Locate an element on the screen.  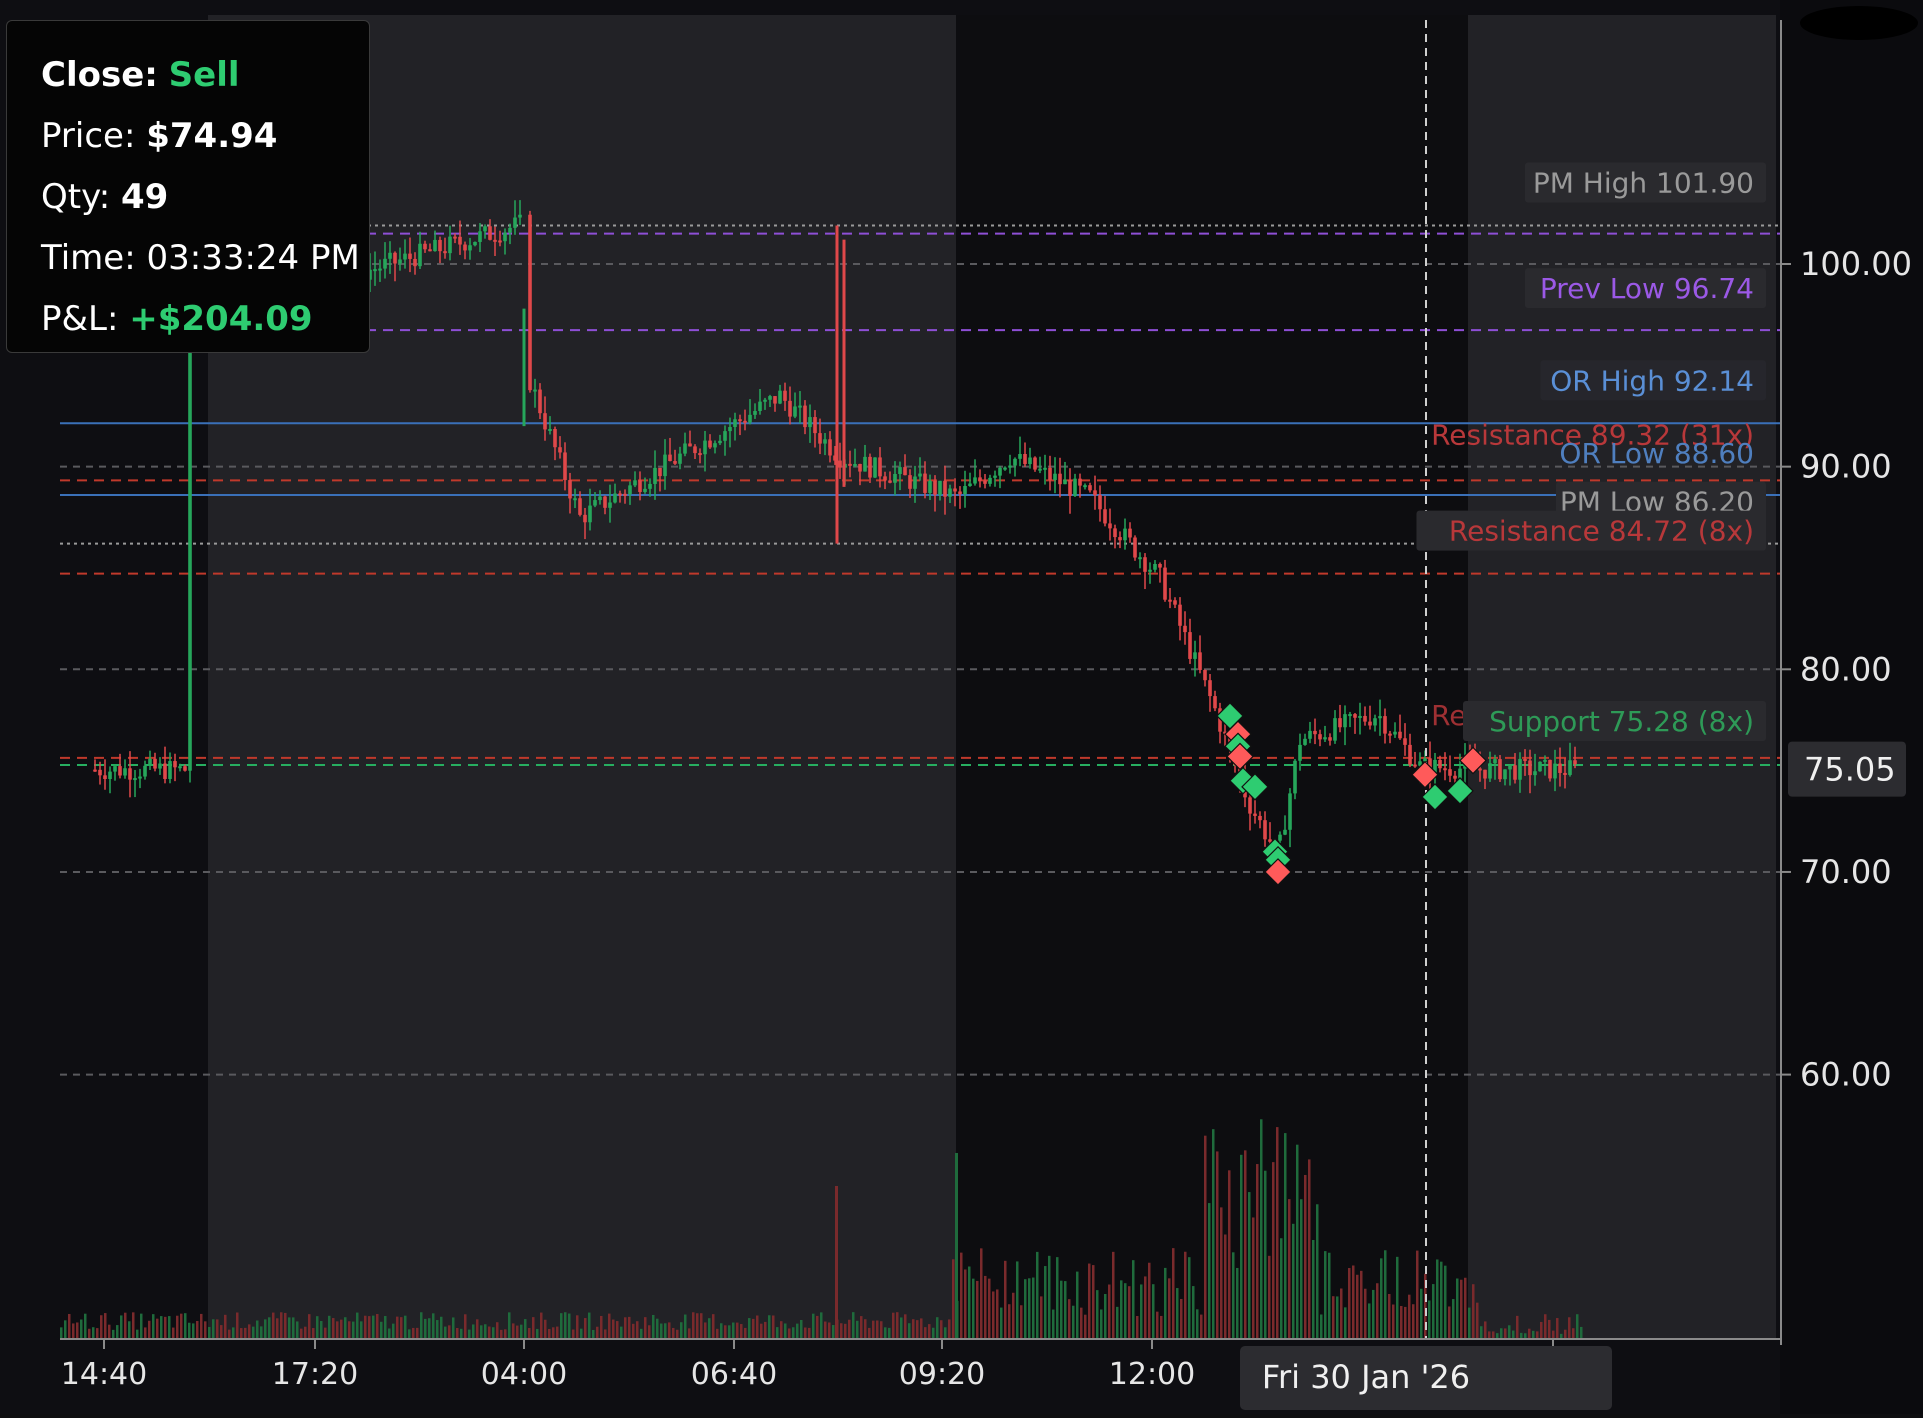
qty-value: 49 is located at coordinates (145, 197).